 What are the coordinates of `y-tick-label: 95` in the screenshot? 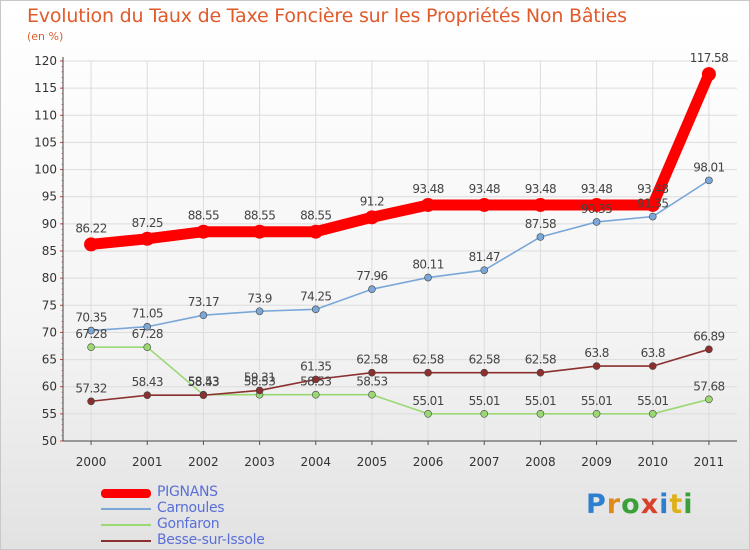 It's located at (49, 197).